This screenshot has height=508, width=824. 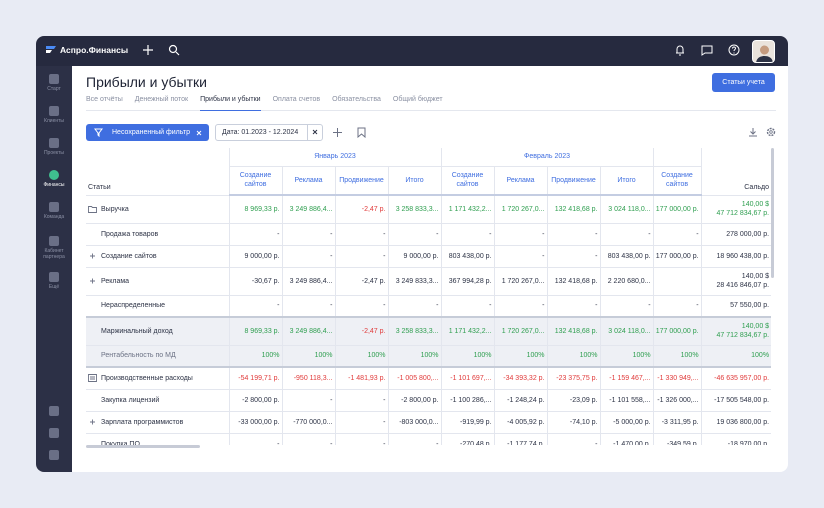 What do you see at coordinates (735, 331) in the screenshot?
I see `saldo-cell: 140,00 $47 712 834,67 р.` at bounding box center [735, 331].